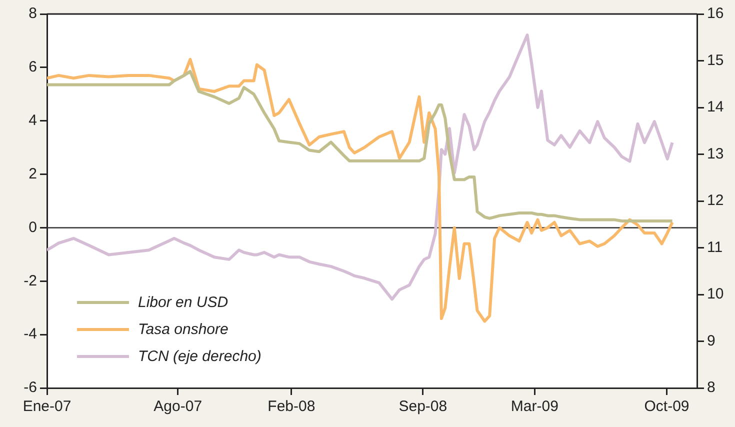 The width and height of the screenshot is (735, 427). Describe the element at coordinates (715, 153) in the screenshot. I see `y2-tick-label: 13` at that location.